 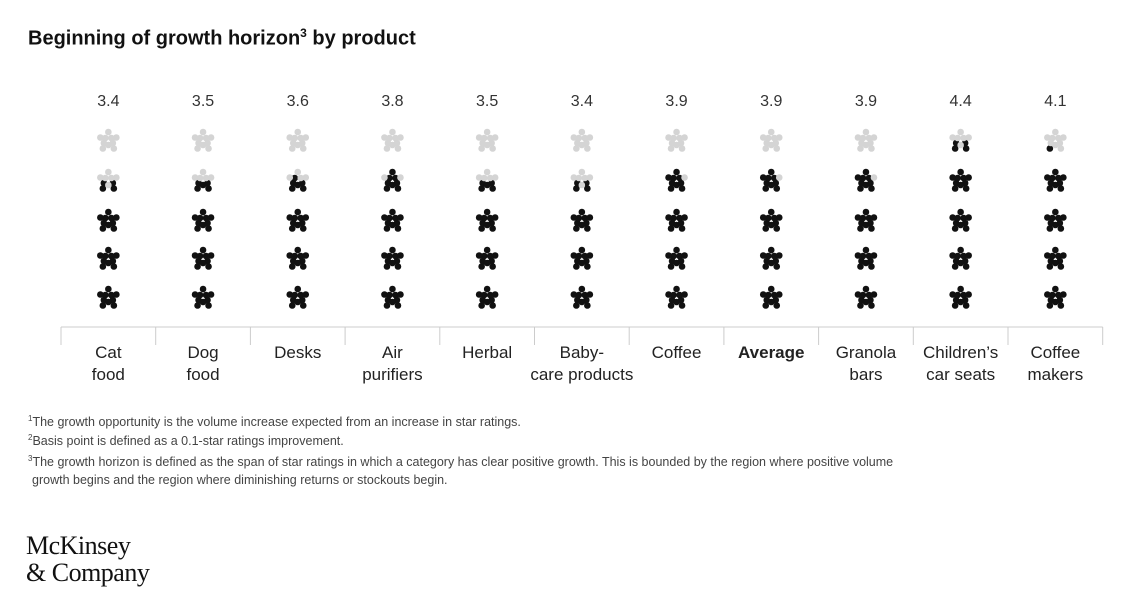 What do you see at coordinates (392, 352) in the screenshot?
I see `category-label: Air` at bounding box center [392, 352].